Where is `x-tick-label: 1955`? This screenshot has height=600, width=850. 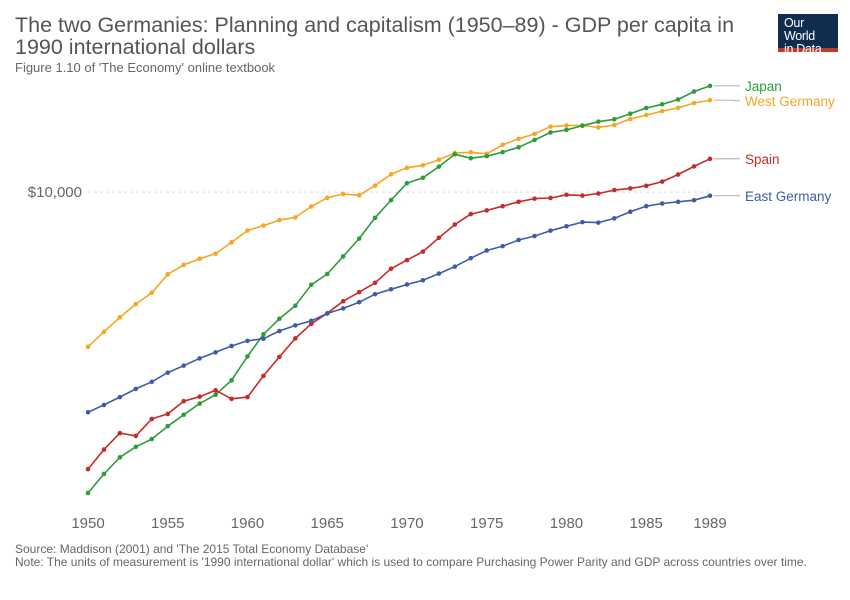 x-tick-label: 1955 is located at coordinates (167, 523).